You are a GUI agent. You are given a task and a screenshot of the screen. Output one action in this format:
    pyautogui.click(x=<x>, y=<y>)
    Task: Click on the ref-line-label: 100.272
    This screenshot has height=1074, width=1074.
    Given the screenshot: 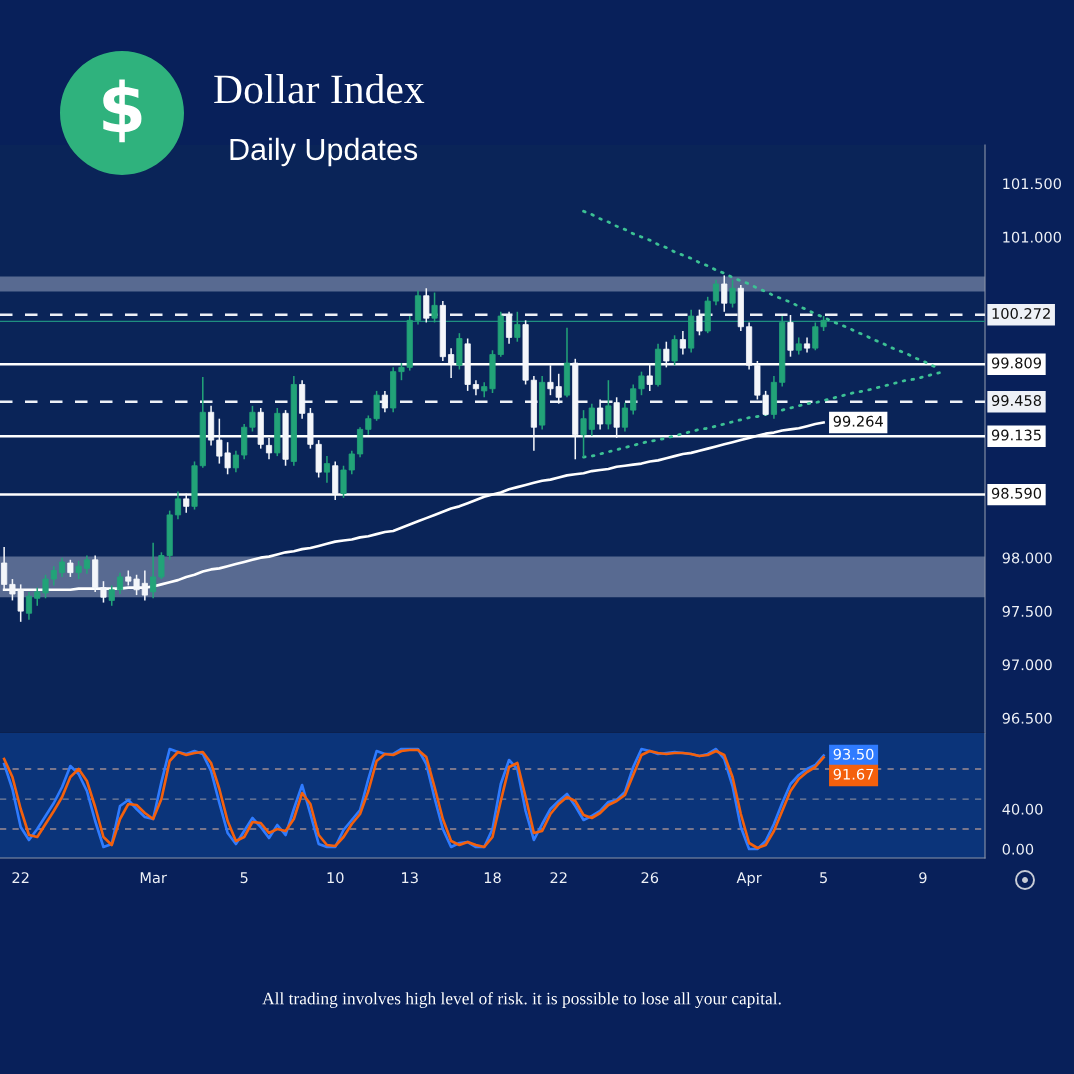 What is the action you would take?
    pyautogui.click(x=1021, y=313)
    